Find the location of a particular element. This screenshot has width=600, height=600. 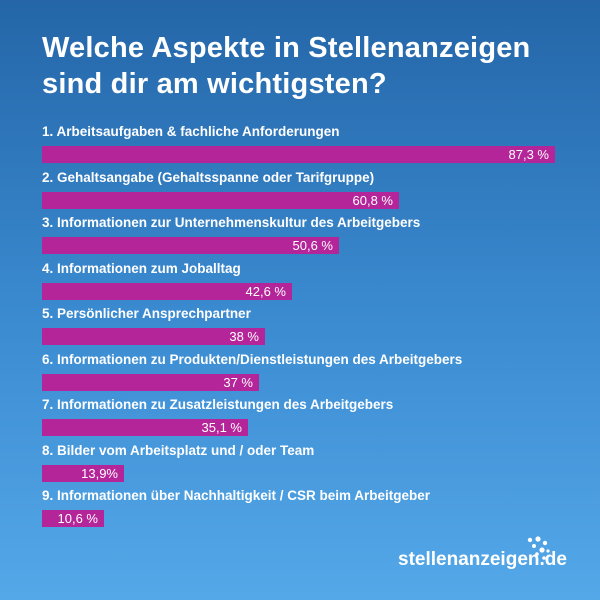

value-label: 13,9% is located at coordinates (99, 473).